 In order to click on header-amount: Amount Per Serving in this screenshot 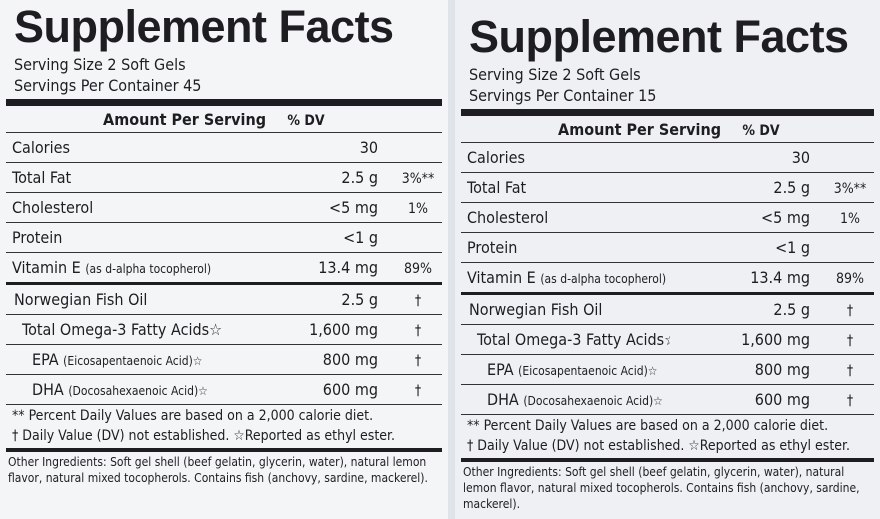, I will do `click(639, 129)`.